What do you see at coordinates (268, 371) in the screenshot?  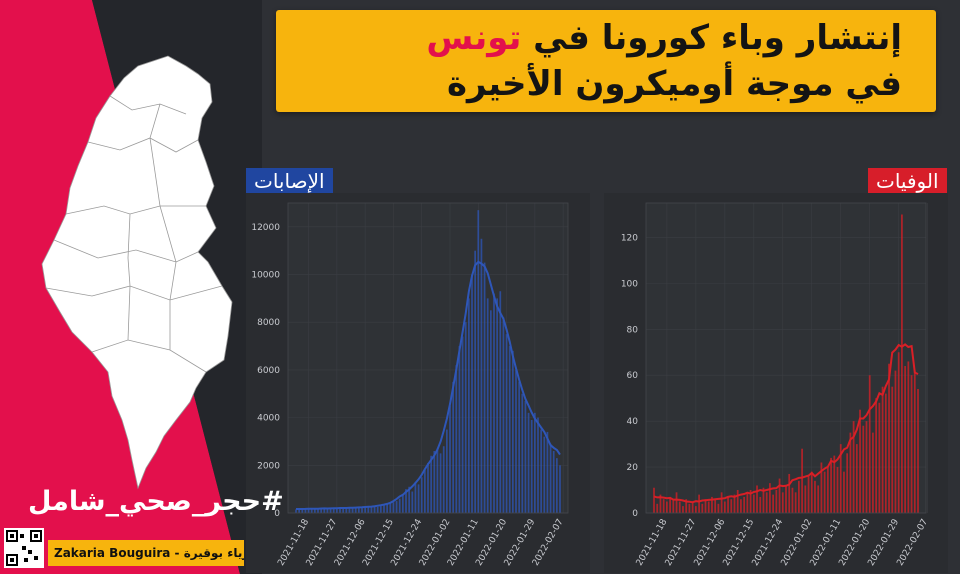 I see `y-tick-label: 6000` at bounding box center [268, 371].